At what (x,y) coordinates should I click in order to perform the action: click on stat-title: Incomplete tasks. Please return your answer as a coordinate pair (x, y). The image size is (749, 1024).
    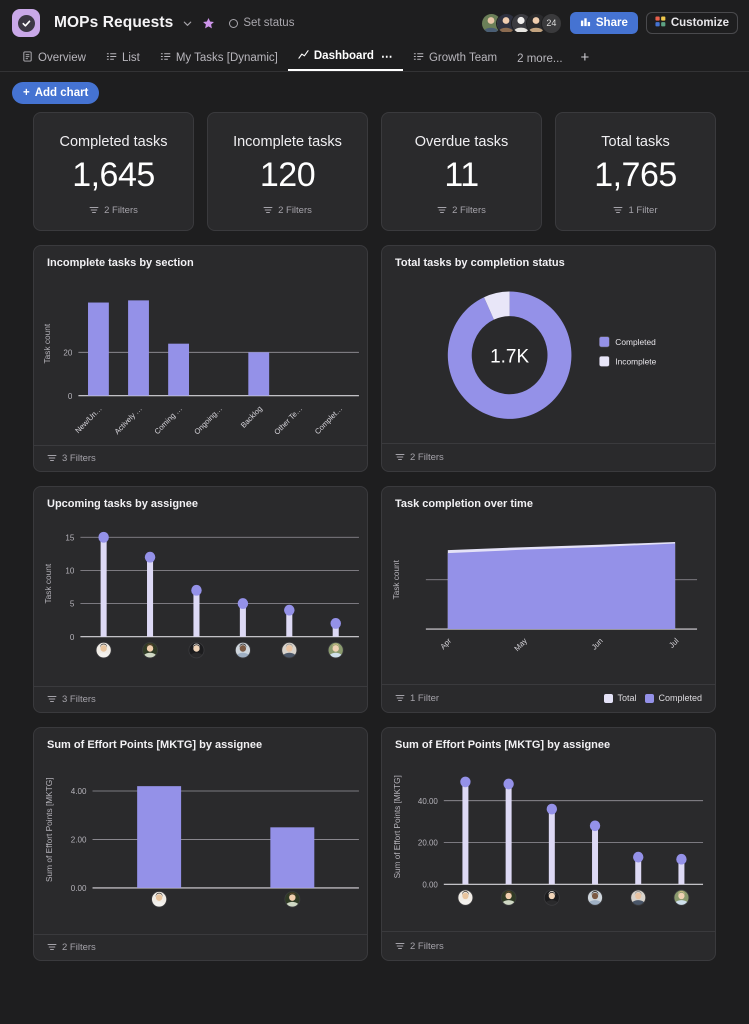
    Looking at the image, I should click on (287, 141).